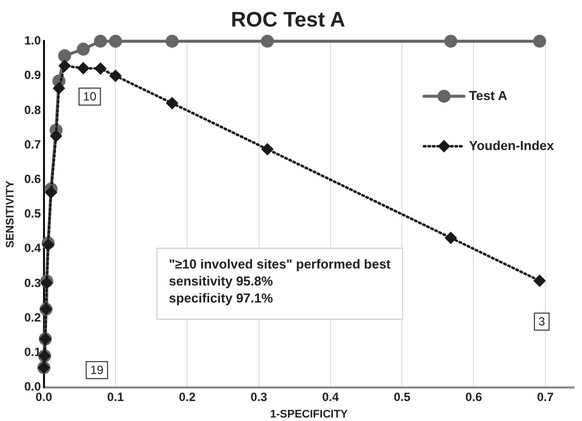 The height and width of the screenshot is (421, 582). Describe the element at coordinates (309, 414) in the screenshot. I see `x-axis-title: 1-SPECIFICITY` at that location.